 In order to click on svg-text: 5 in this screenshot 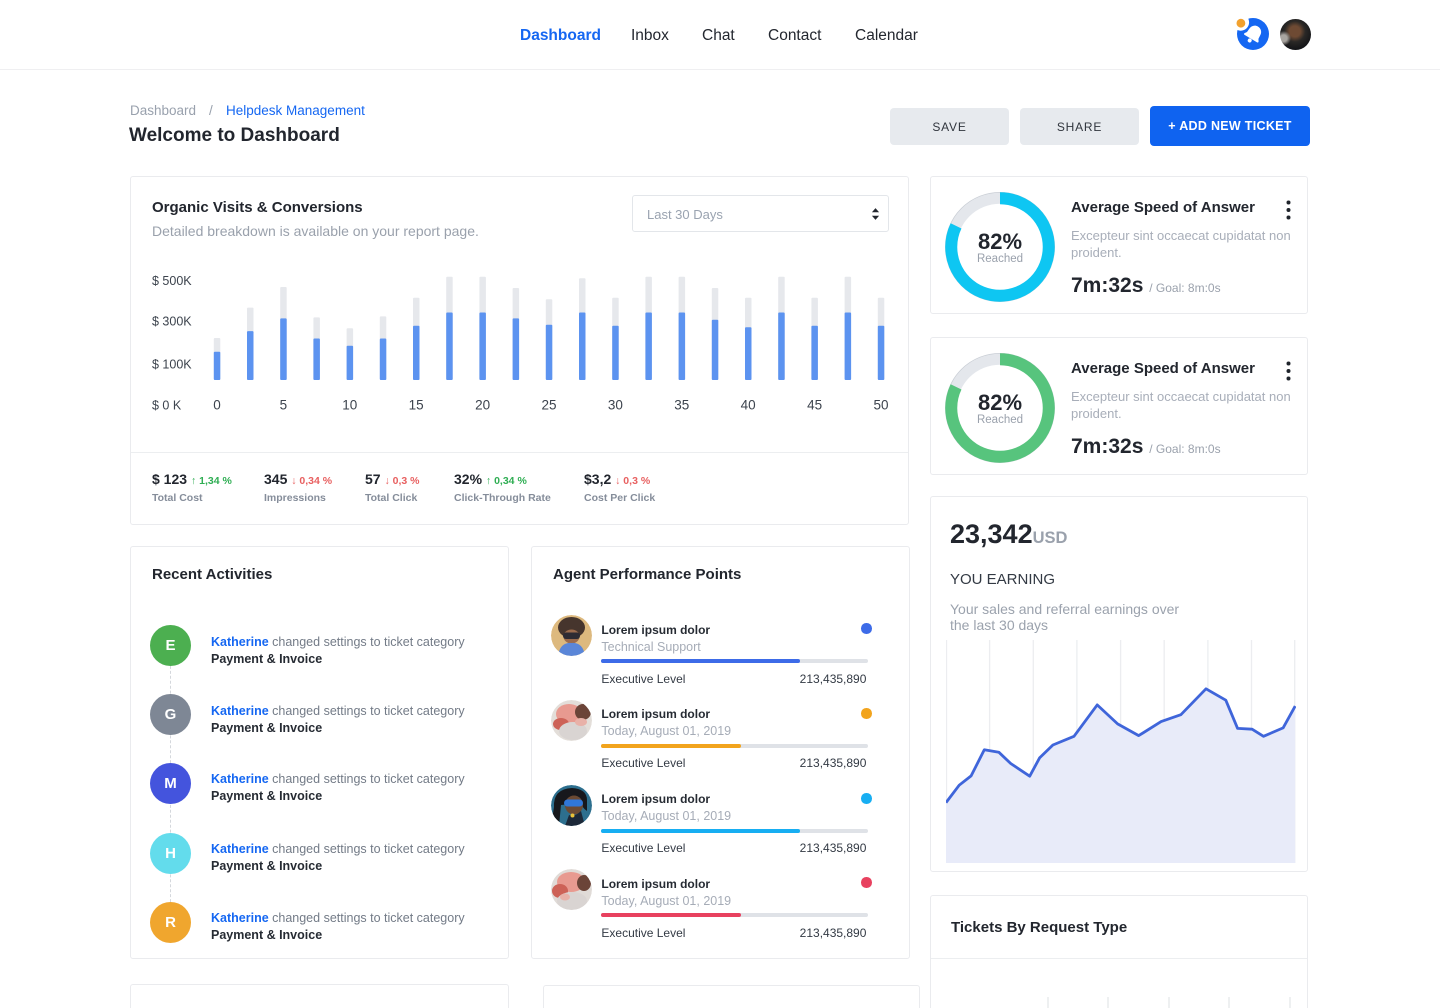, I will do `click(284, 405)`.